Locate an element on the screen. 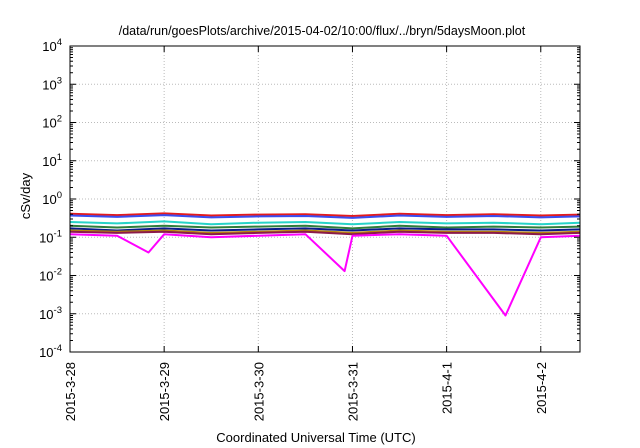 The width and height of the screenshot is (640, 448). x-tick-label: 2015-3-30 is located at coordinates (258, 391).